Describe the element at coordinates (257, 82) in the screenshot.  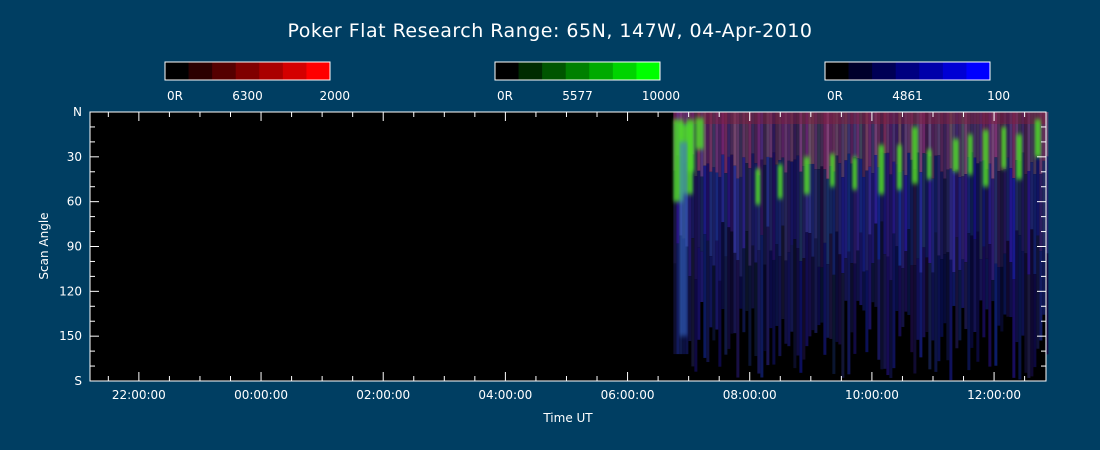
I see `colorbar-6300: 0R 6300 2000` at that location.